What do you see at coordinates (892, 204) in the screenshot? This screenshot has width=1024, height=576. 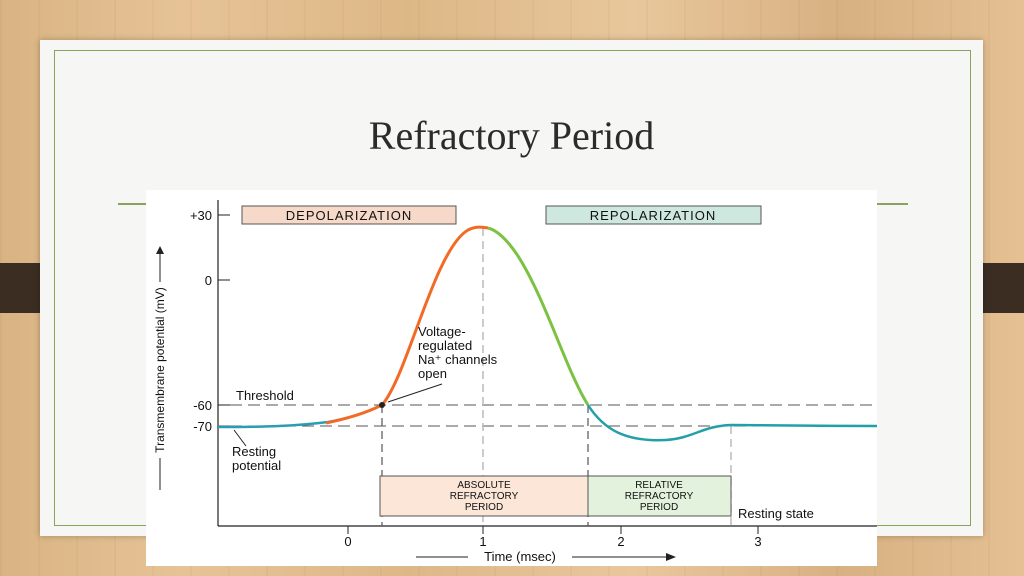 I see `title-rule-right` at bounding box center [892, 204].